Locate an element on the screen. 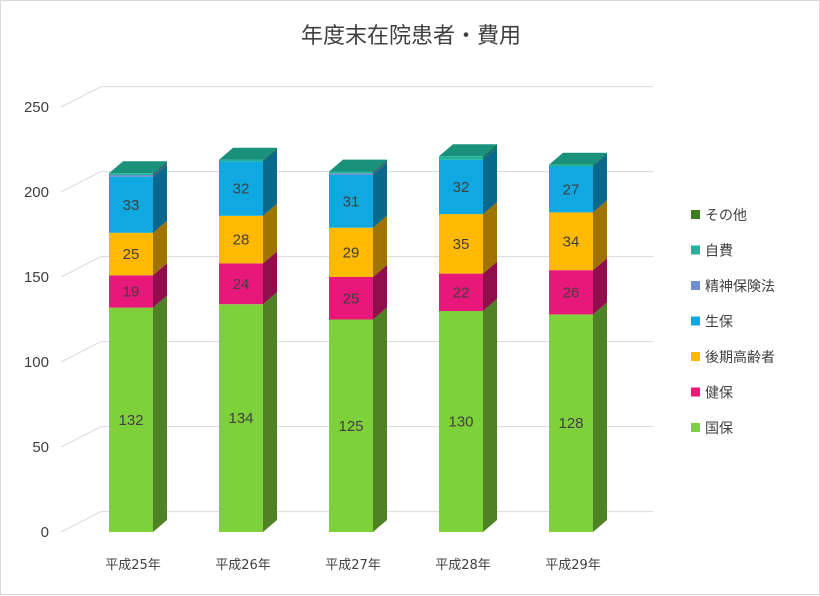  bar-segment: 26 is located at coordinates (578, 286).